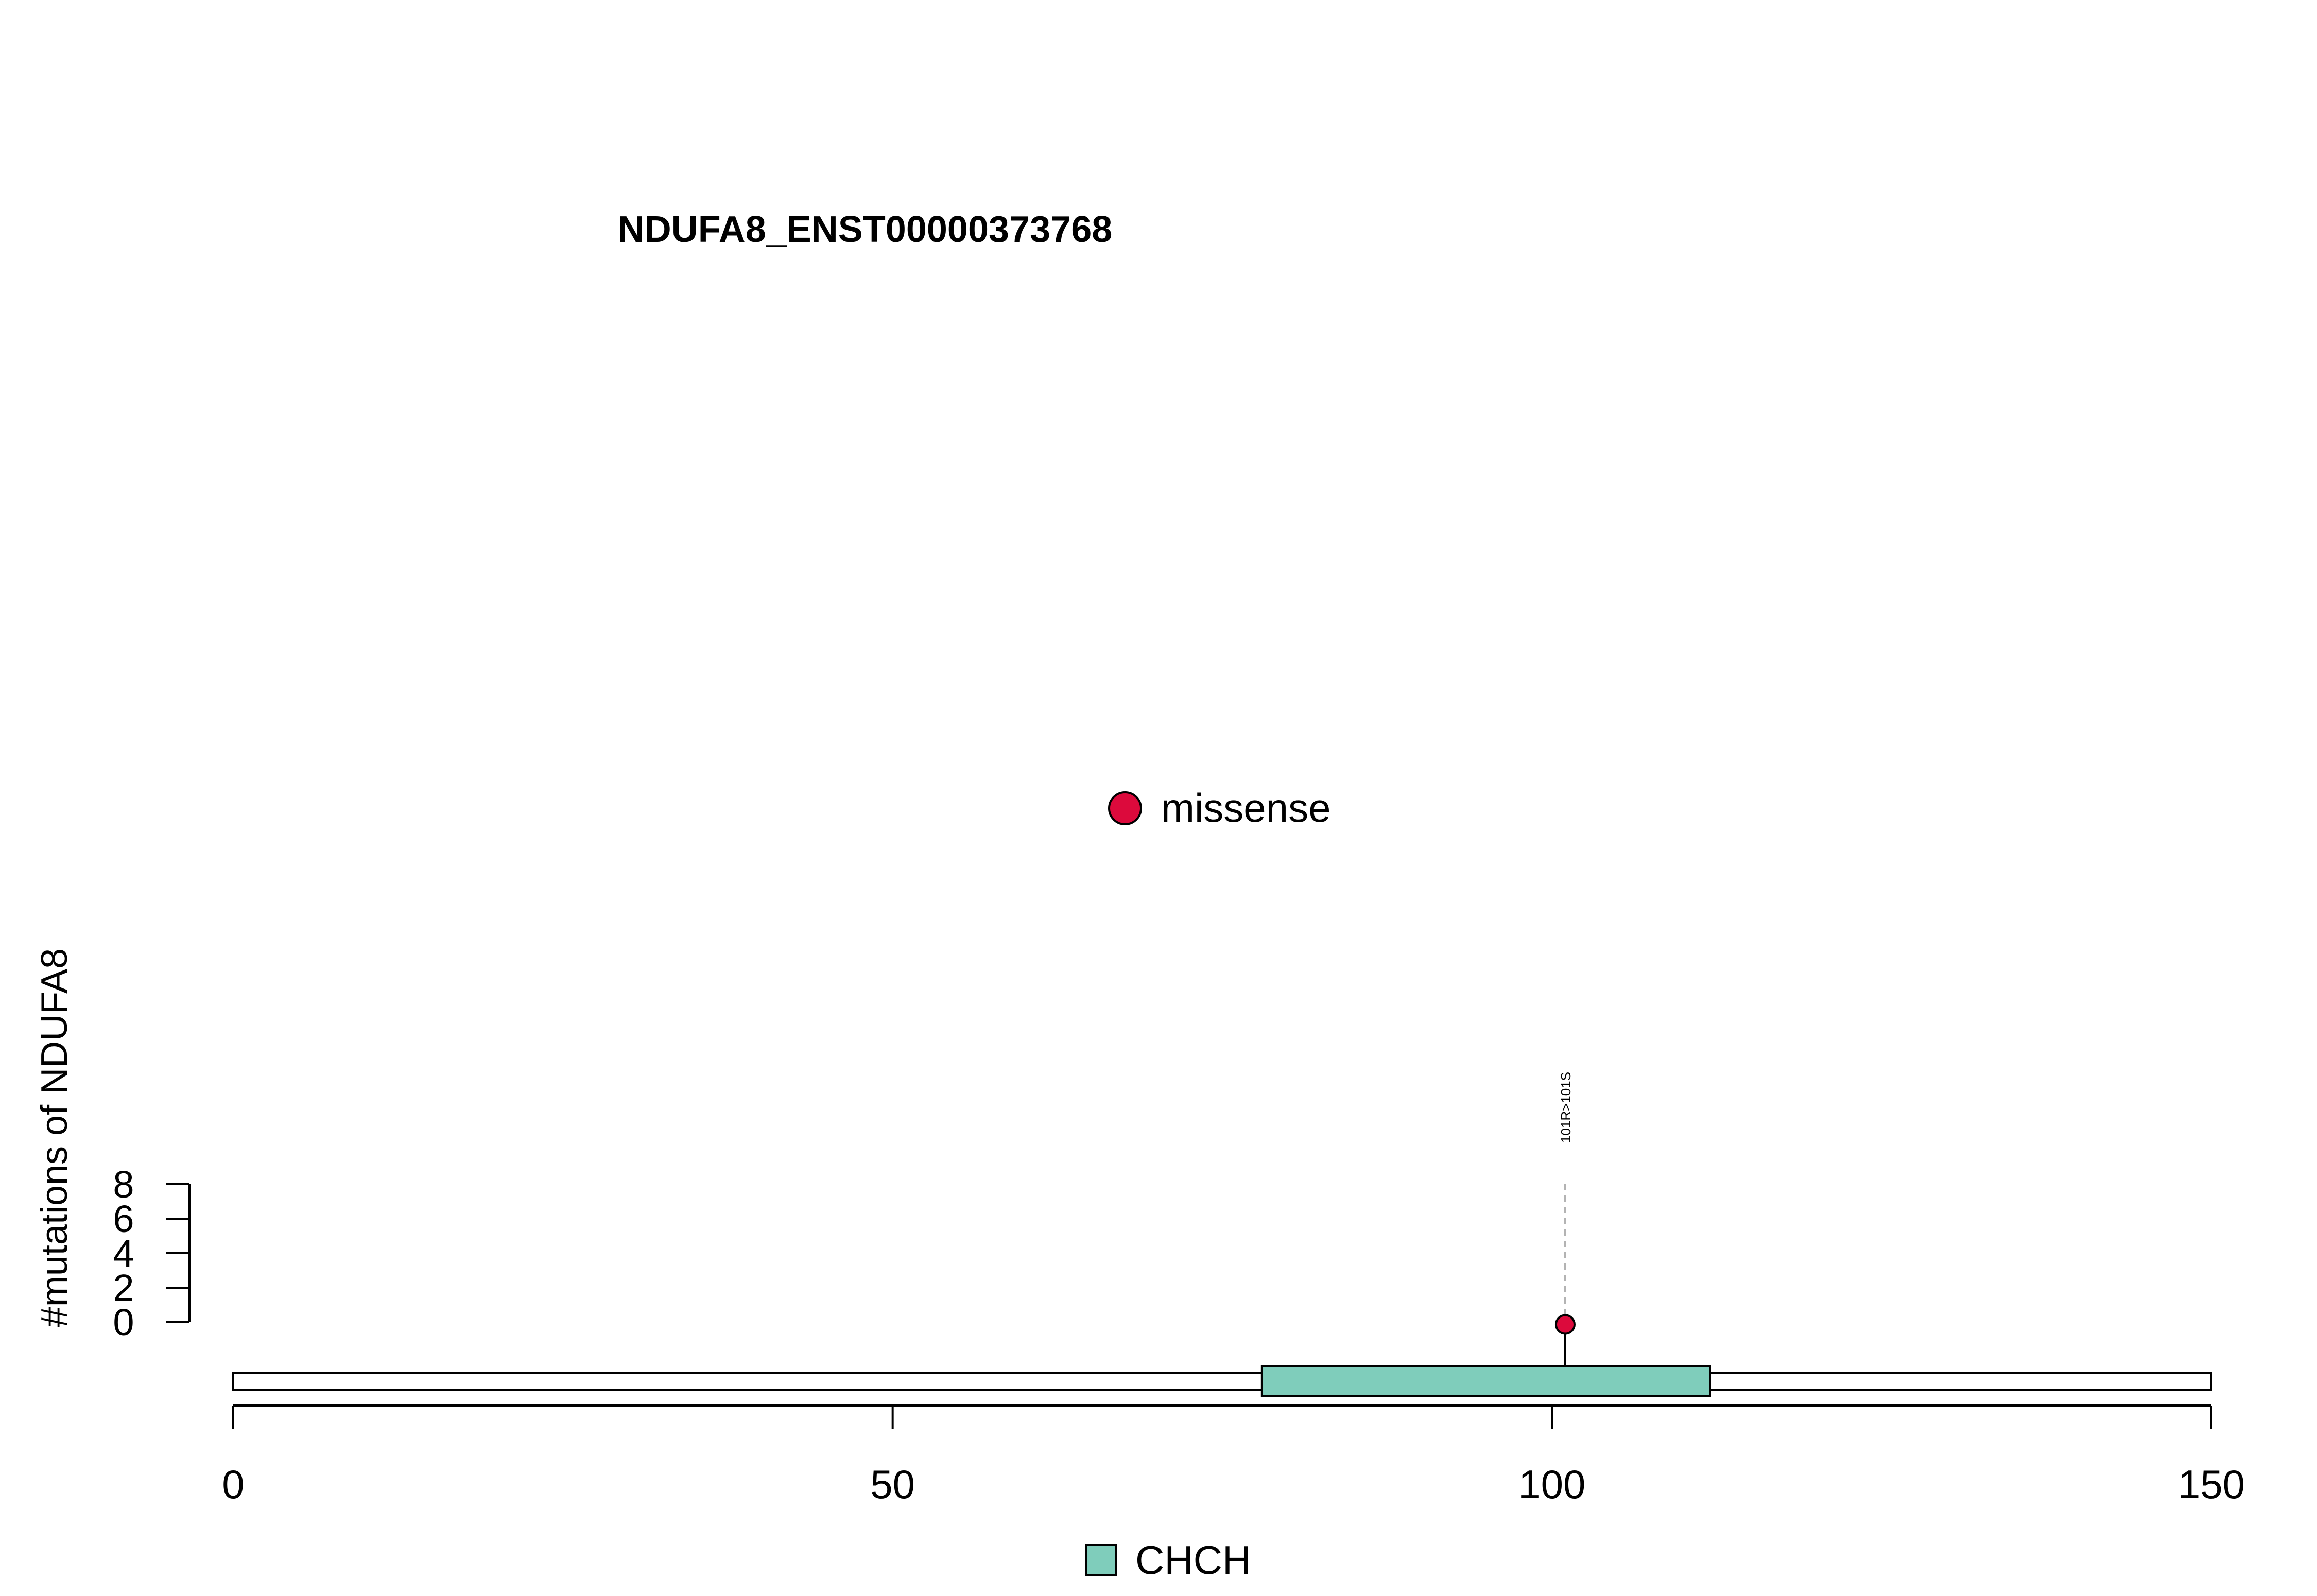 The image size is (2317, 1596). I want to click on y-axis-label: #mutations of NDUFA8, so click(54, 1138).